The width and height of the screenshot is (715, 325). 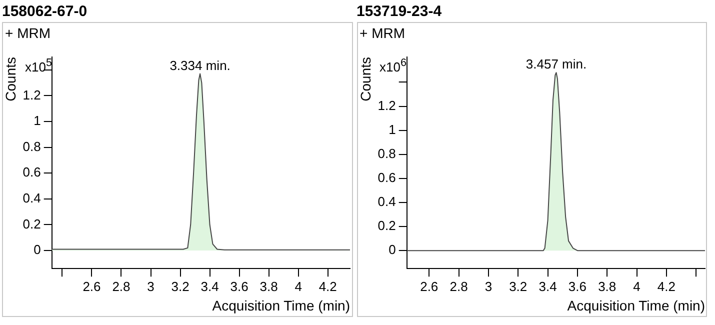 I want to click on annotation: 3.457 min., so click(x=555, y=64).